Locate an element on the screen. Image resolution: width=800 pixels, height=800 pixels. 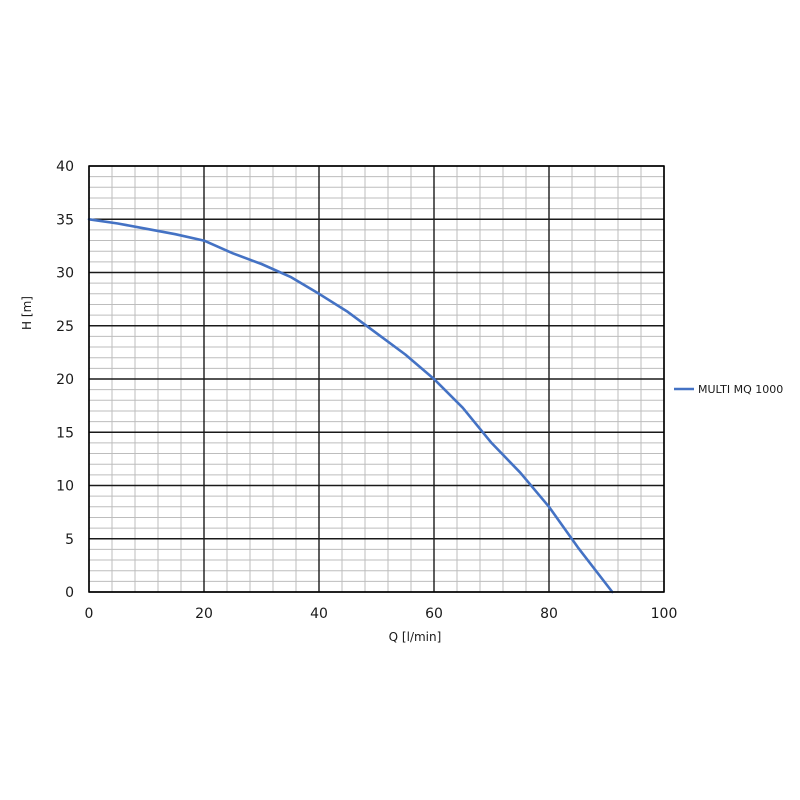
x-tick-label: 100 is located at coordinates (664, 614).